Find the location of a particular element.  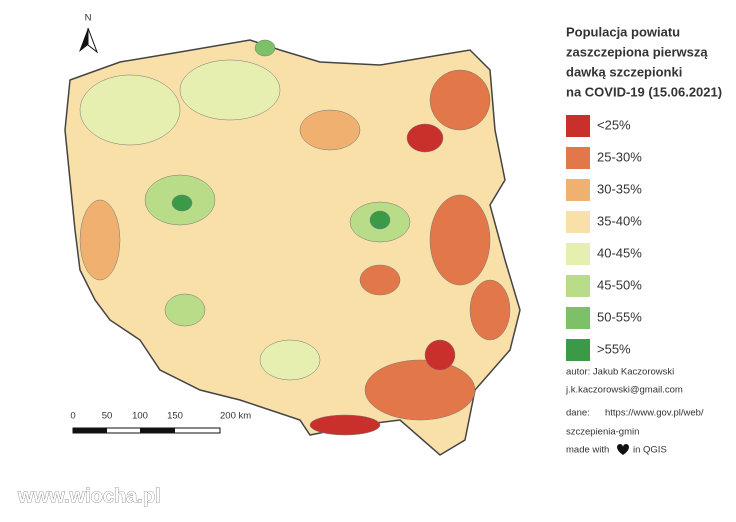

heart-icon is located at coordinates (623, 449).